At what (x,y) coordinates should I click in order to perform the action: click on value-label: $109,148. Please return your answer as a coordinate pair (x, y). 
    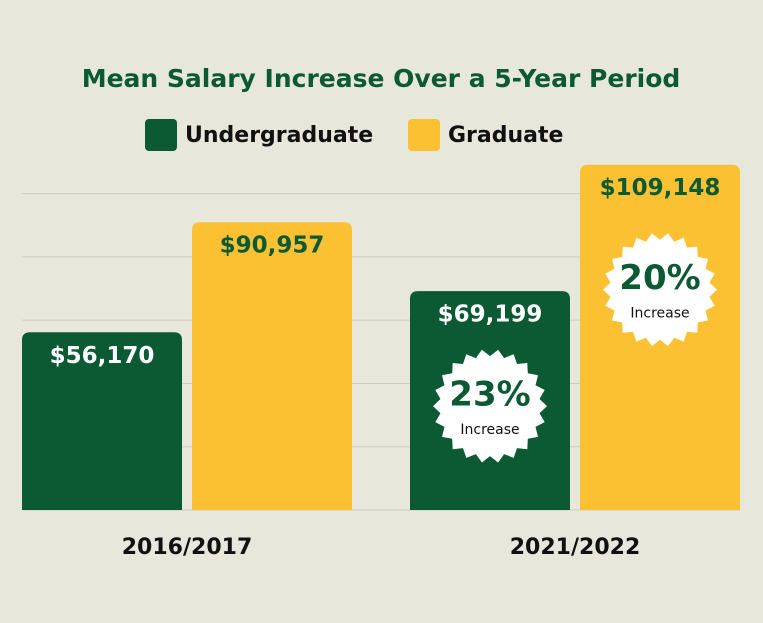
    Looking at the image, I should click on (660, 188).